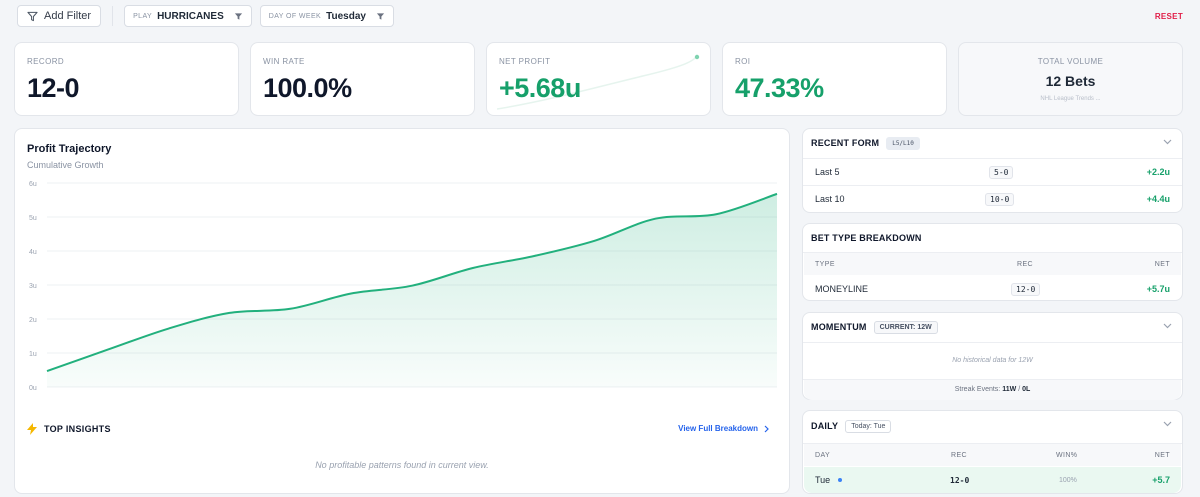 Image resolution: width=1200 pixels, height=497 pixels. I want to click on filter-chip-play: PLAY HURRICANES, so click(188, 16).